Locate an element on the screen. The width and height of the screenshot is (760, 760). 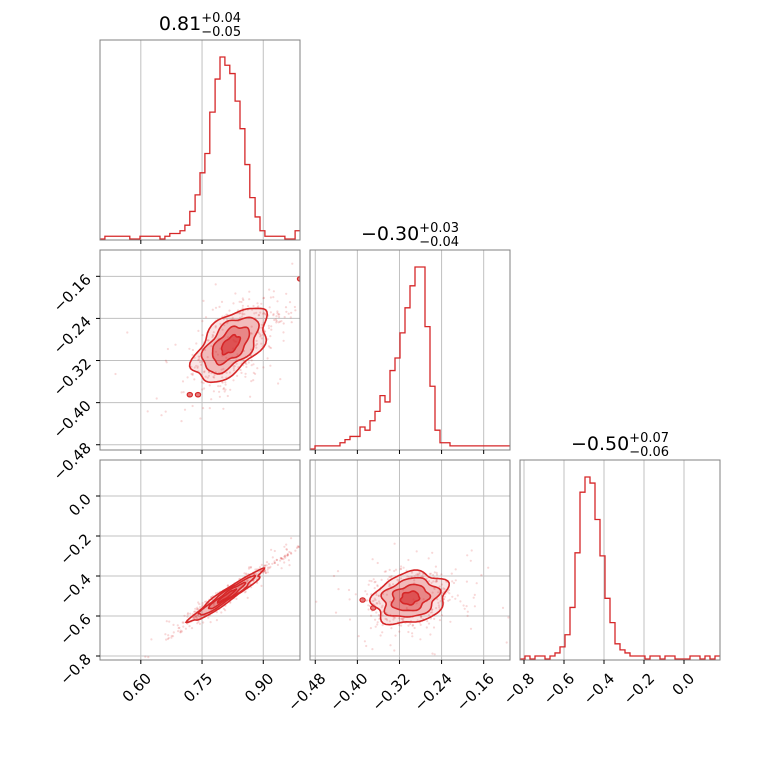
param-1-minus: −0.04 is located at coordinates (439, 242).